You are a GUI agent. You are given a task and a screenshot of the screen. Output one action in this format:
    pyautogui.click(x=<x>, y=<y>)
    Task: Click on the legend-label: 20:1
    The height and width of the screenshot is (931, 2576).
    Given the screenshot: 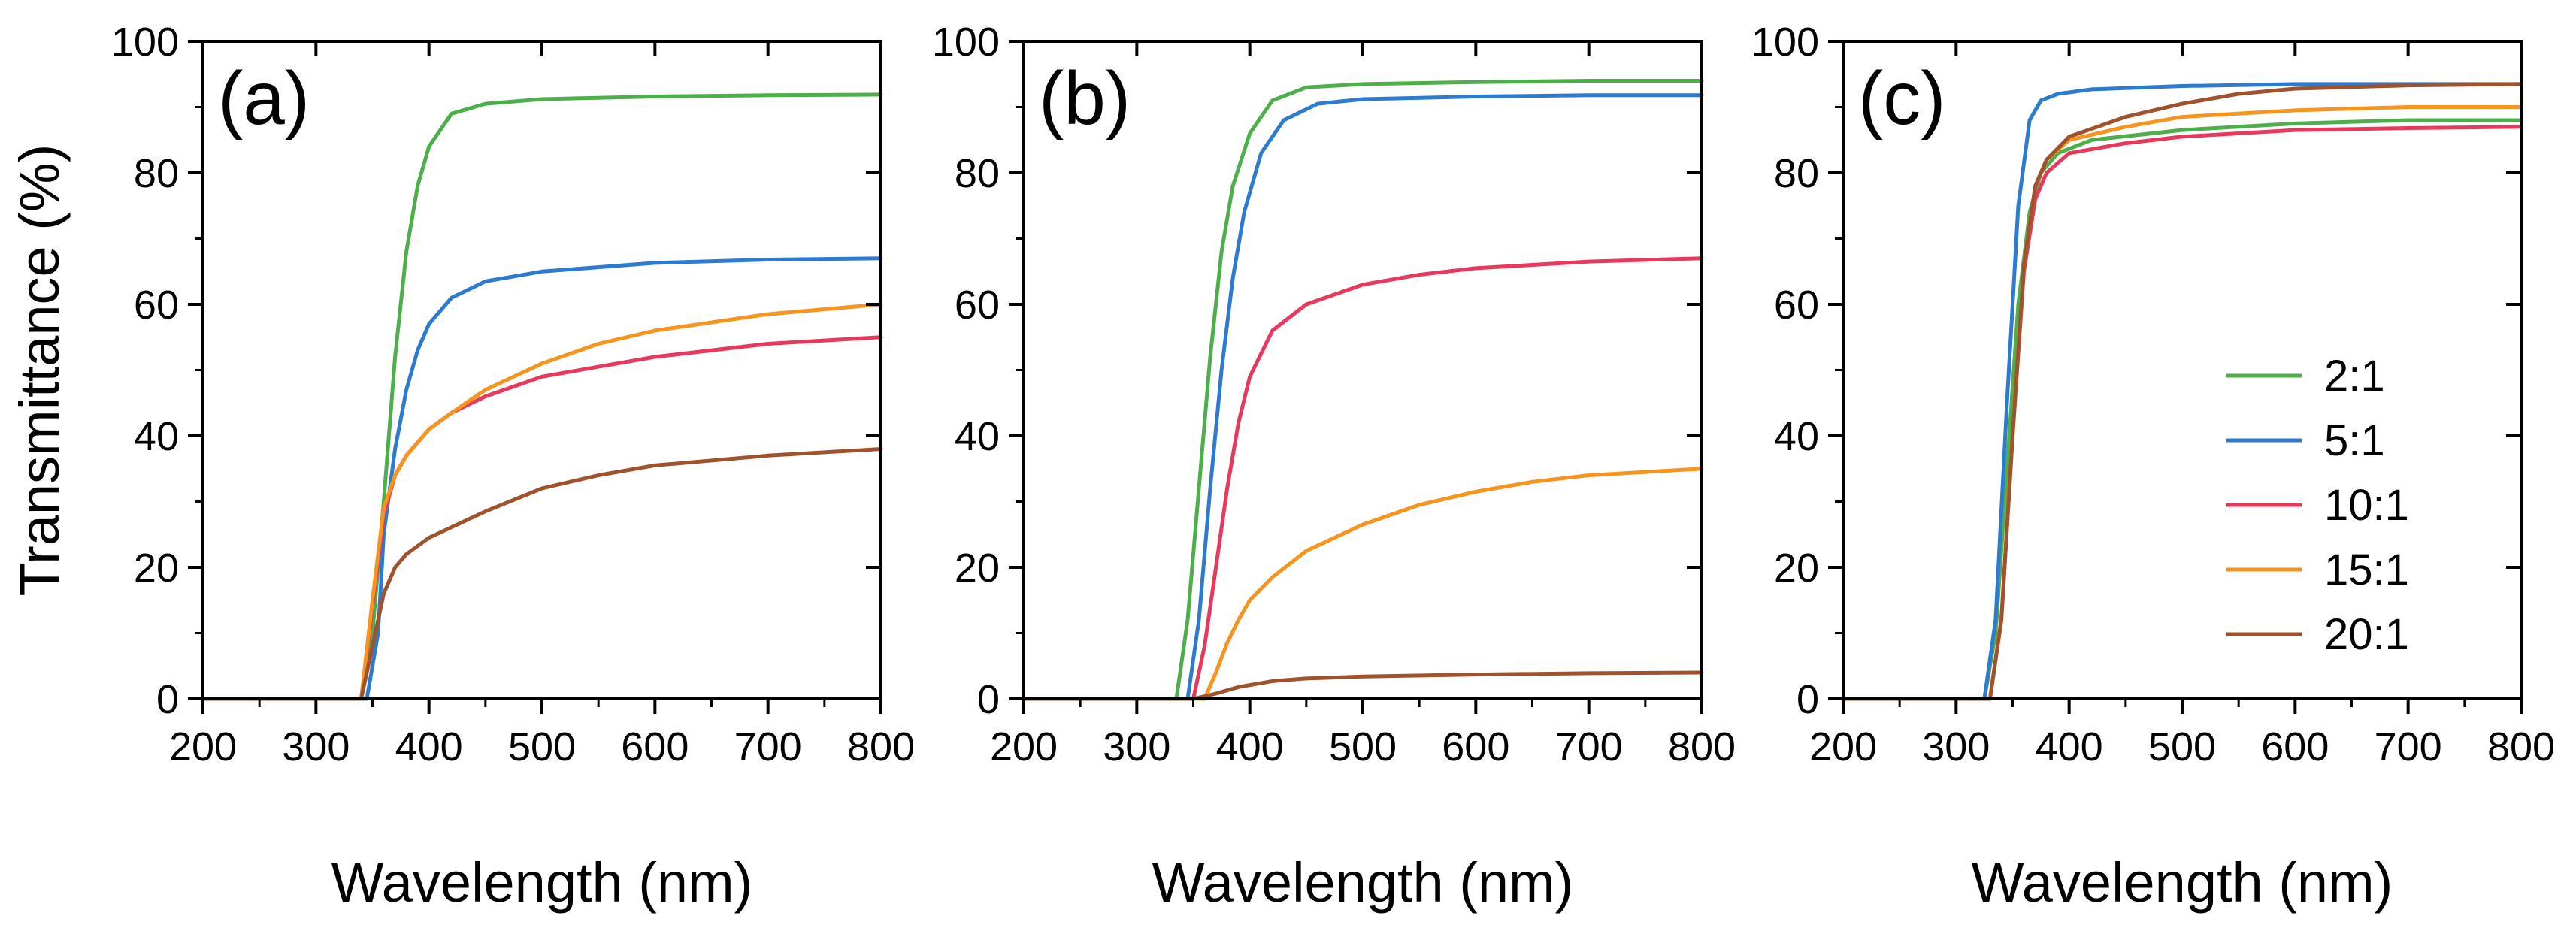 What is the action you would take?
    pyautogui.click(x=2366, y=634)
    